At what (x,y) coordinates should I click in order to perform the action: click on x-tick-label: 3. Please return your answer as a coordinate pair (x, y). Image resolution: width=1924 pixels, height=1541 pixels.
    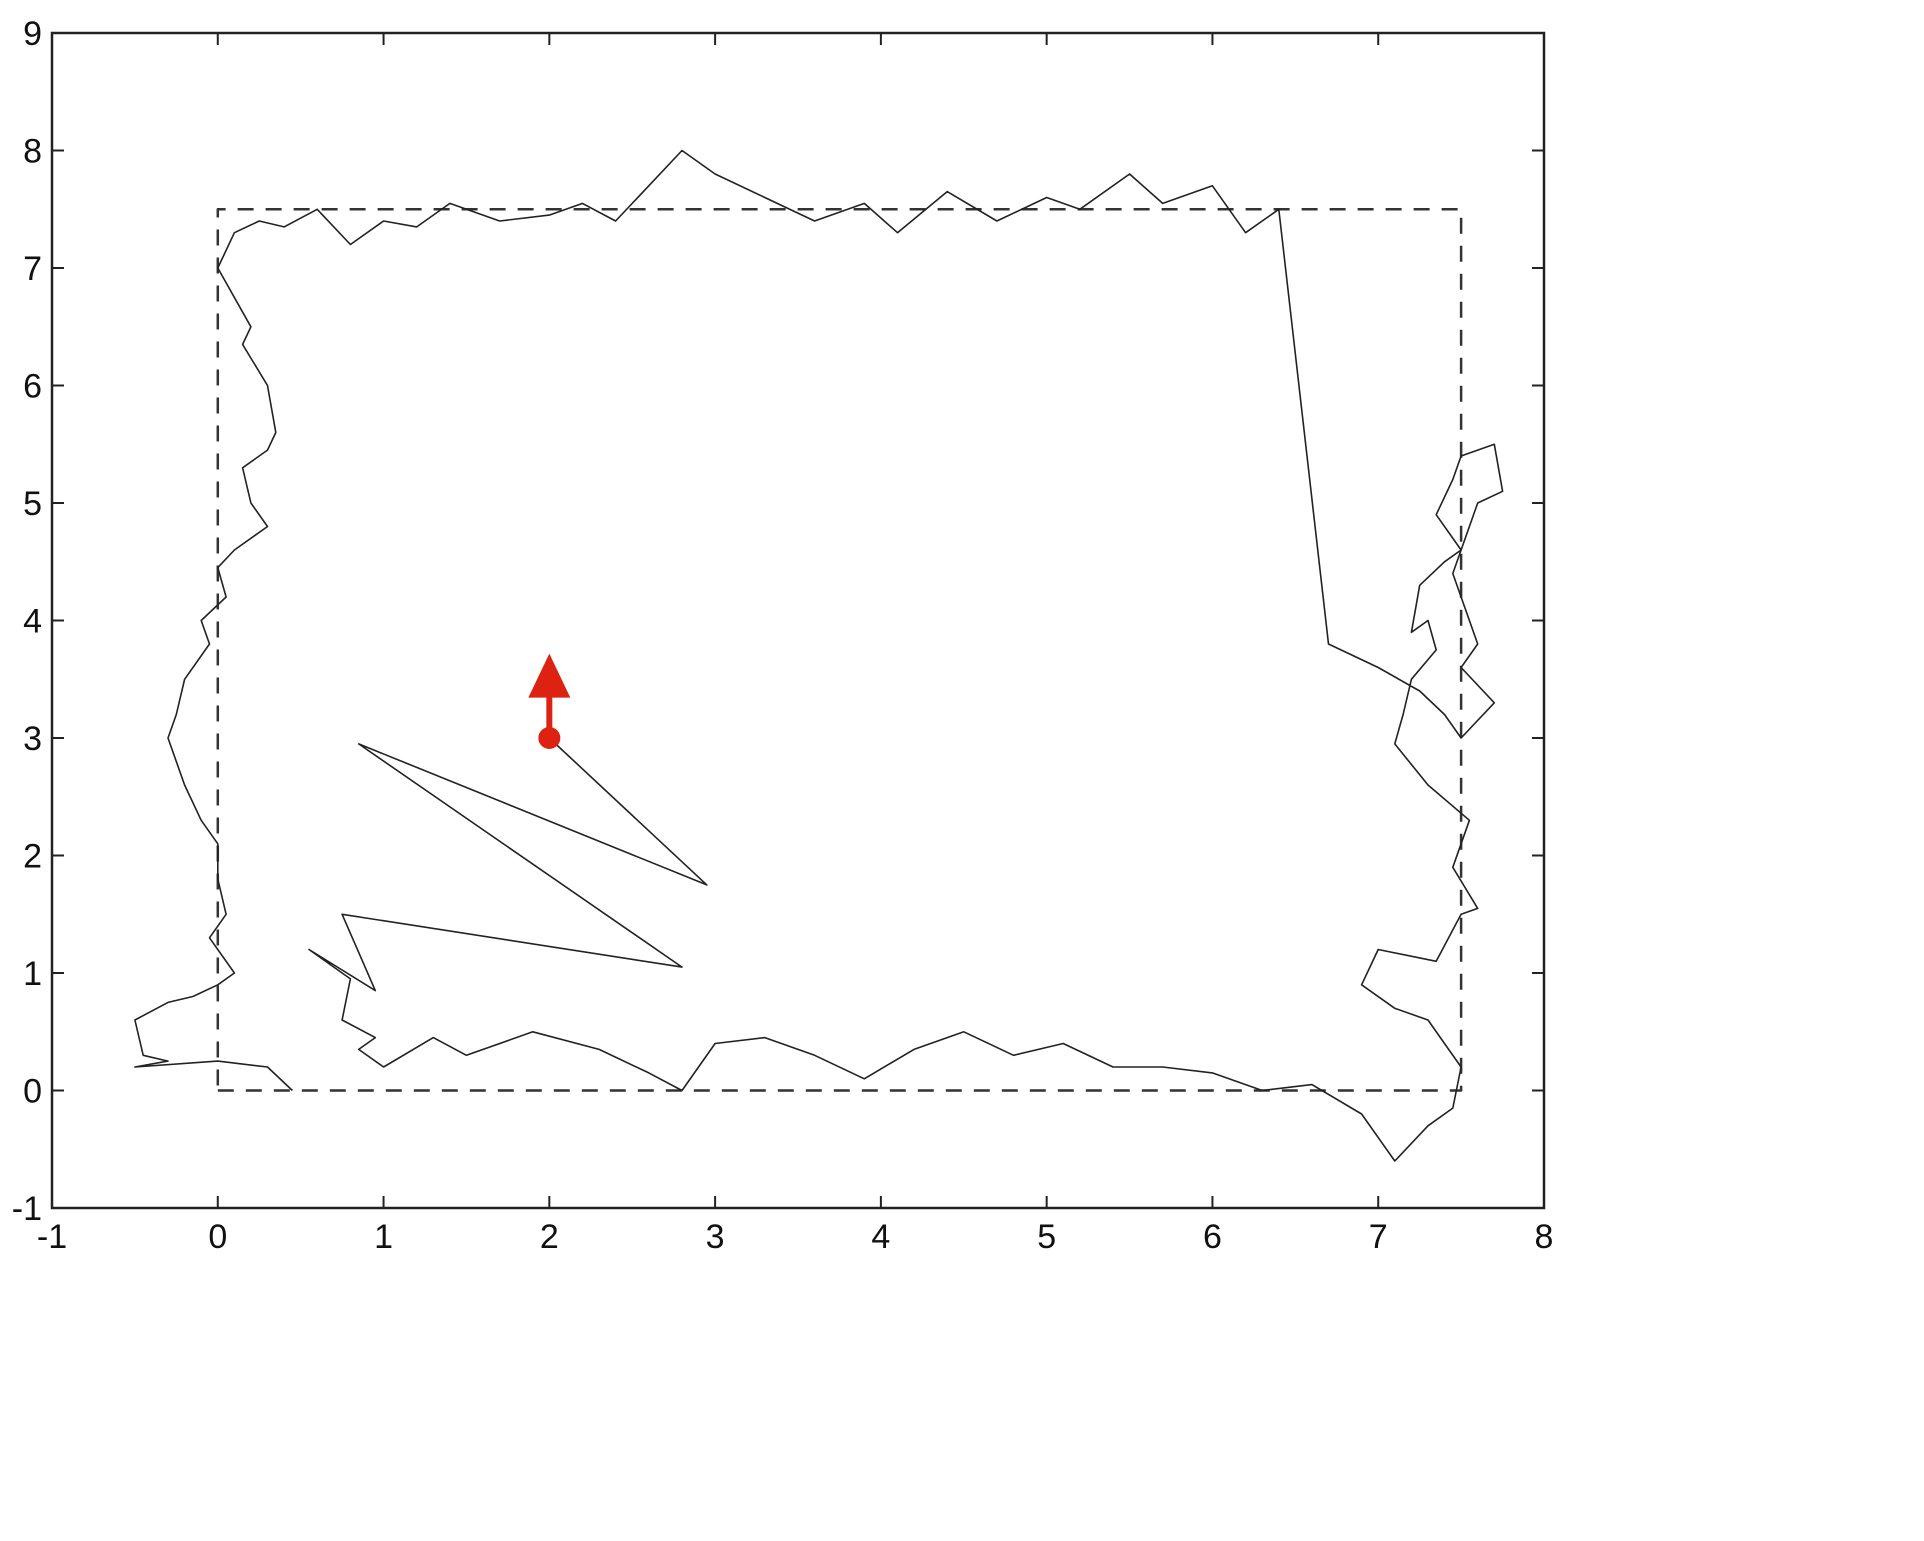
    Looking at the image, I should click on (715, 1237).